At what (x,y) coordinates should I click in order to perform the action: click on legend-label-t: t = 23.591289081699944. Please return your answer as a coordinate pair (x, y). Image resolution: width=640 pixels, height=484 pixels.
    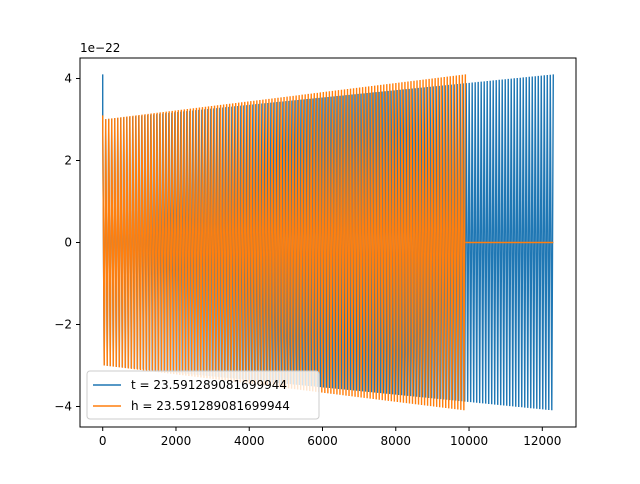
    Looking at the image, I should click on (209, 385).